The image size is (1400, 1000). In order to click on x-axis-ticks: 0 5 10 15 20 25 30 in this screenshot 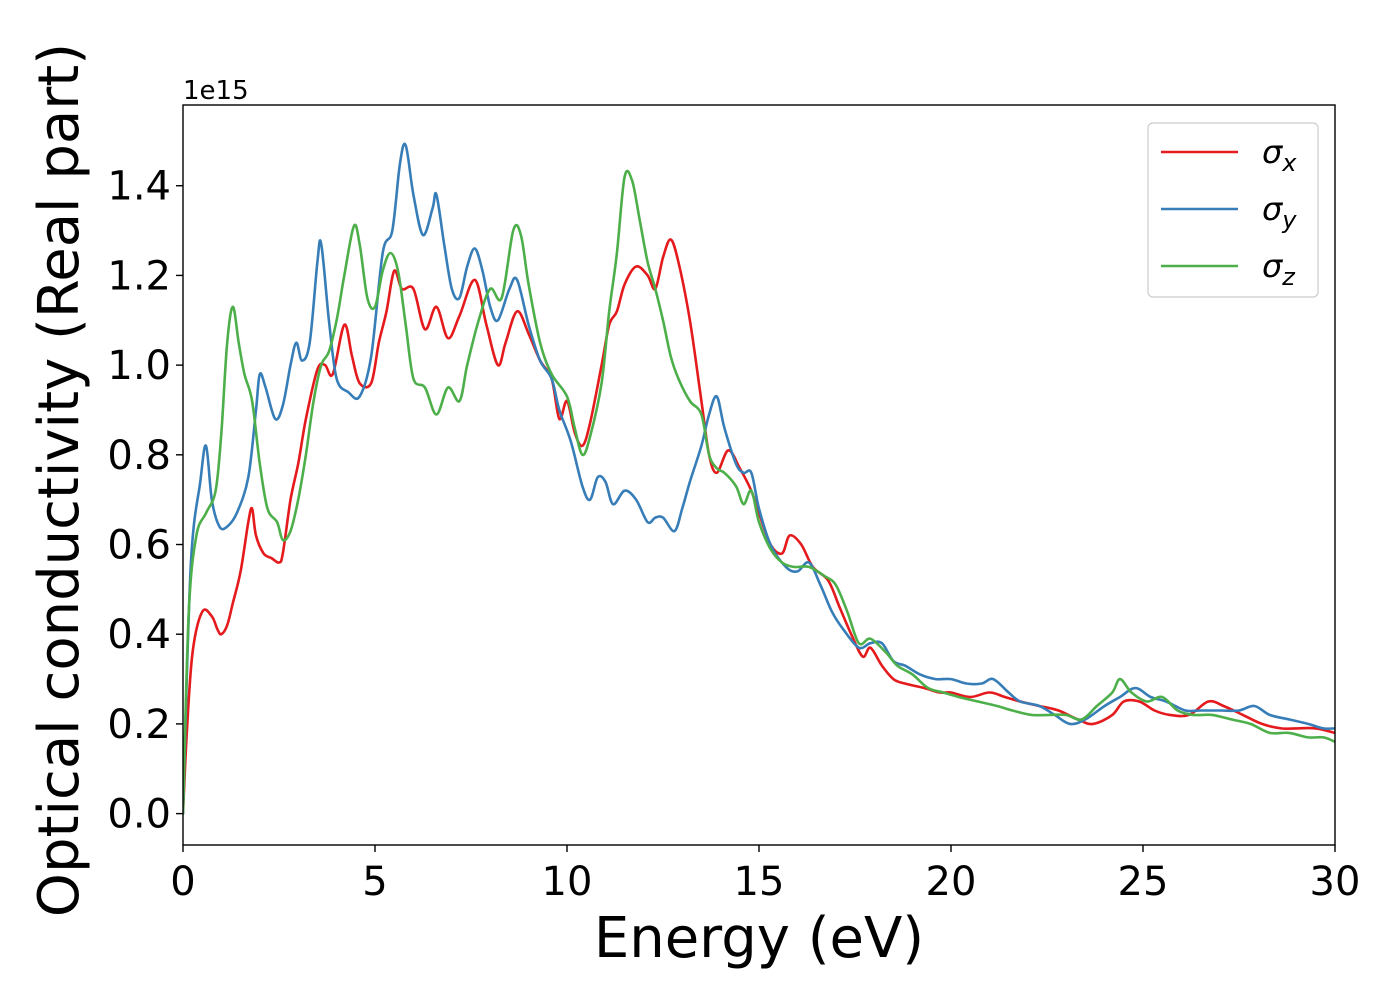, I will do `click(765, 875)`.